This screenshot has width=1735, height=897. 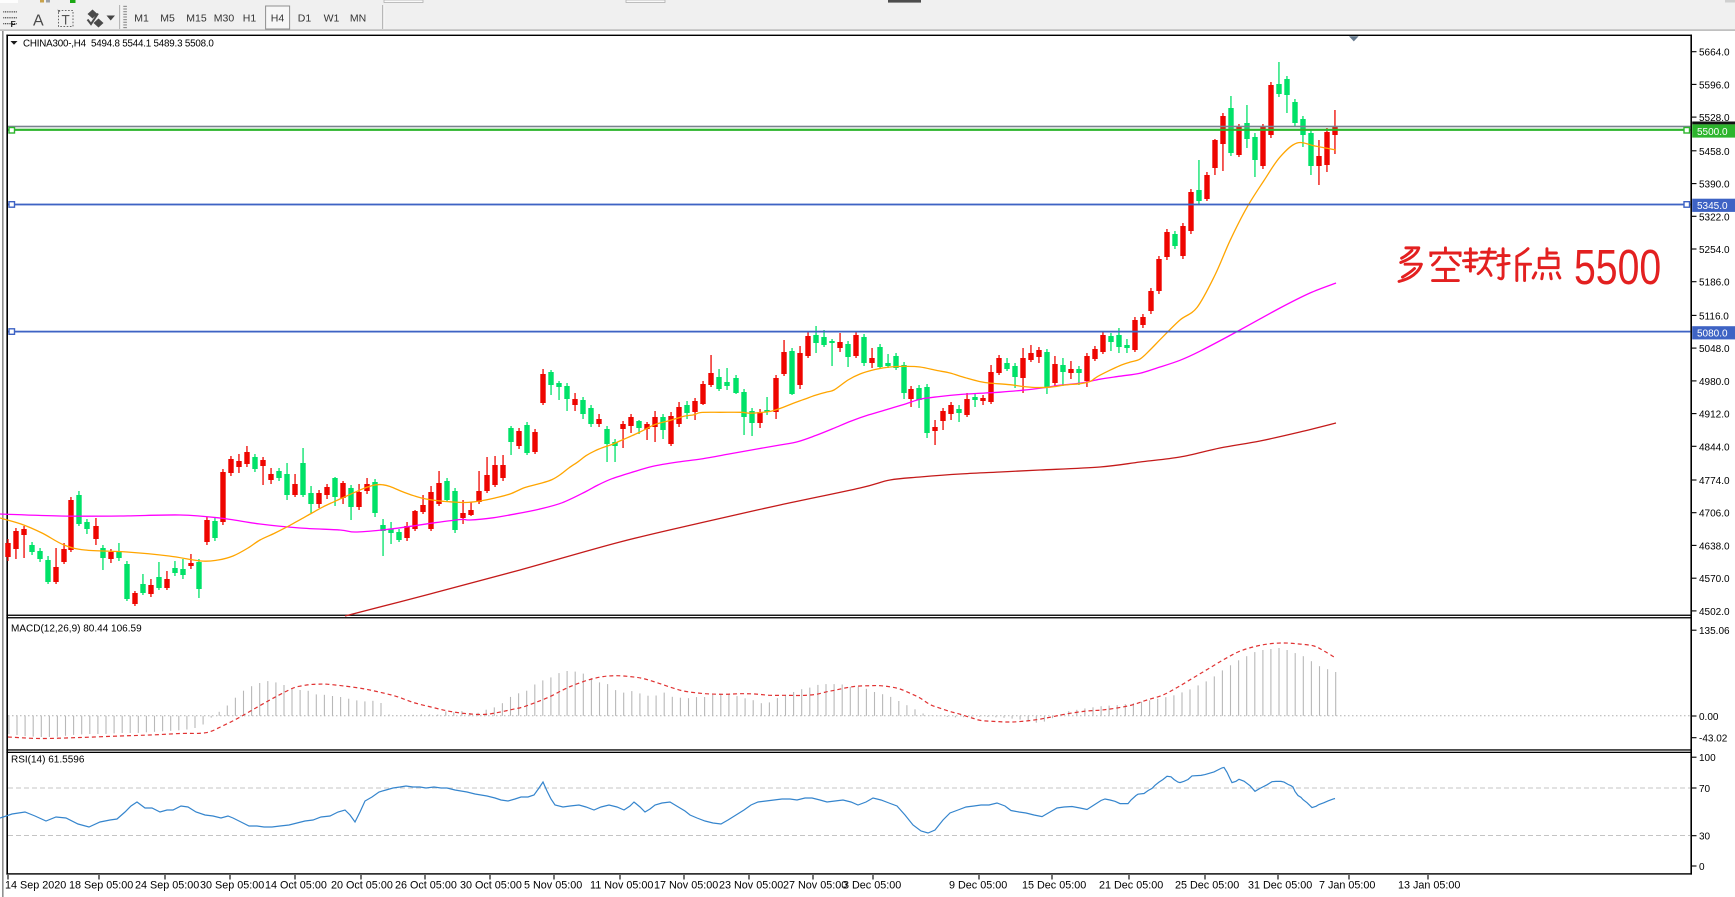 What do you see at coordinates (1714, 185) in the screenshot?
I see `svg-text: 5390.0` at bounding box center [1714, 185].